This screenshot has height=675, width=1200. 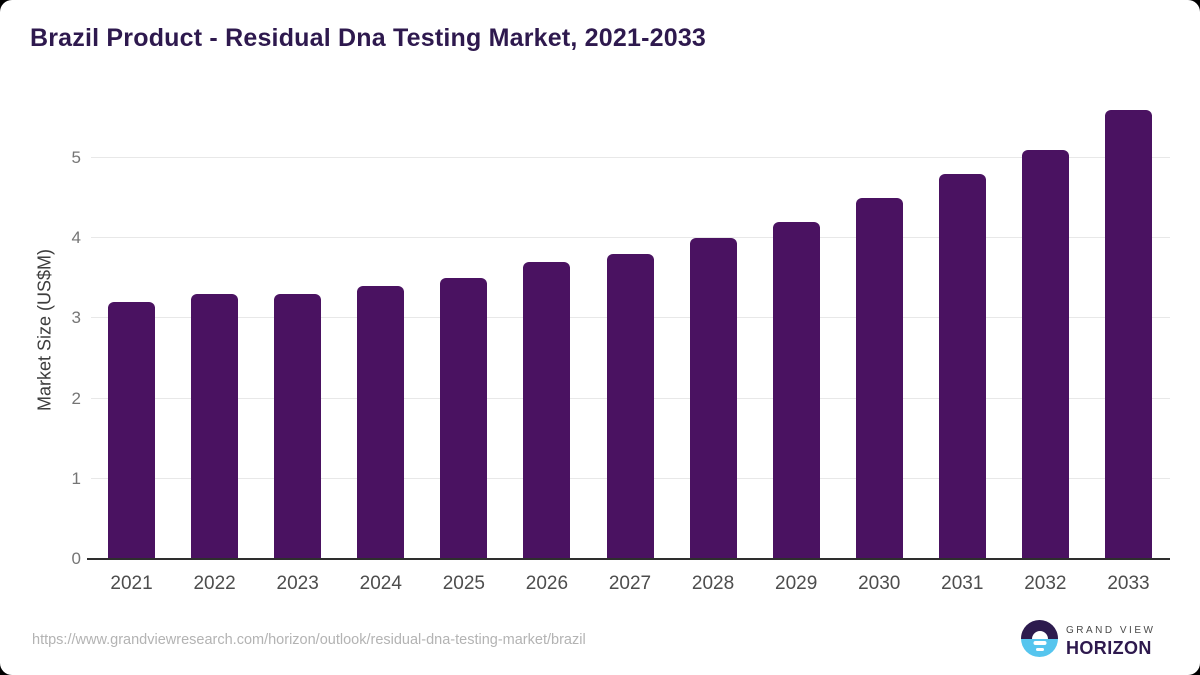 What do you see at coordinates (76, 398) in the screenshot?
I see `ytick-label-2: 2` at bounding box center [76, 398].